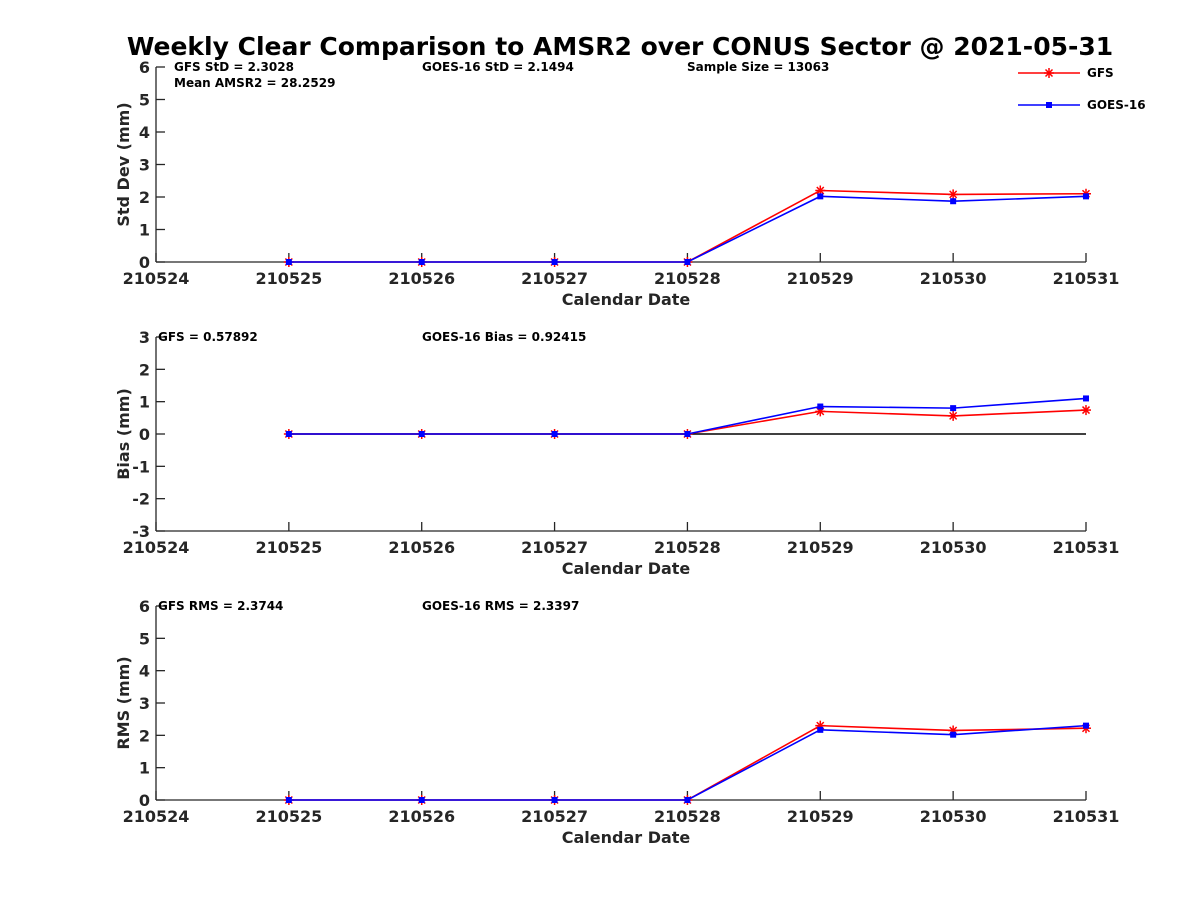 The image size is (1200, 900). Describe the element at coordinates (498, 67) in the screenshot. I see `stat-annotation: GOES-16 StD = 2.1494` at that location.